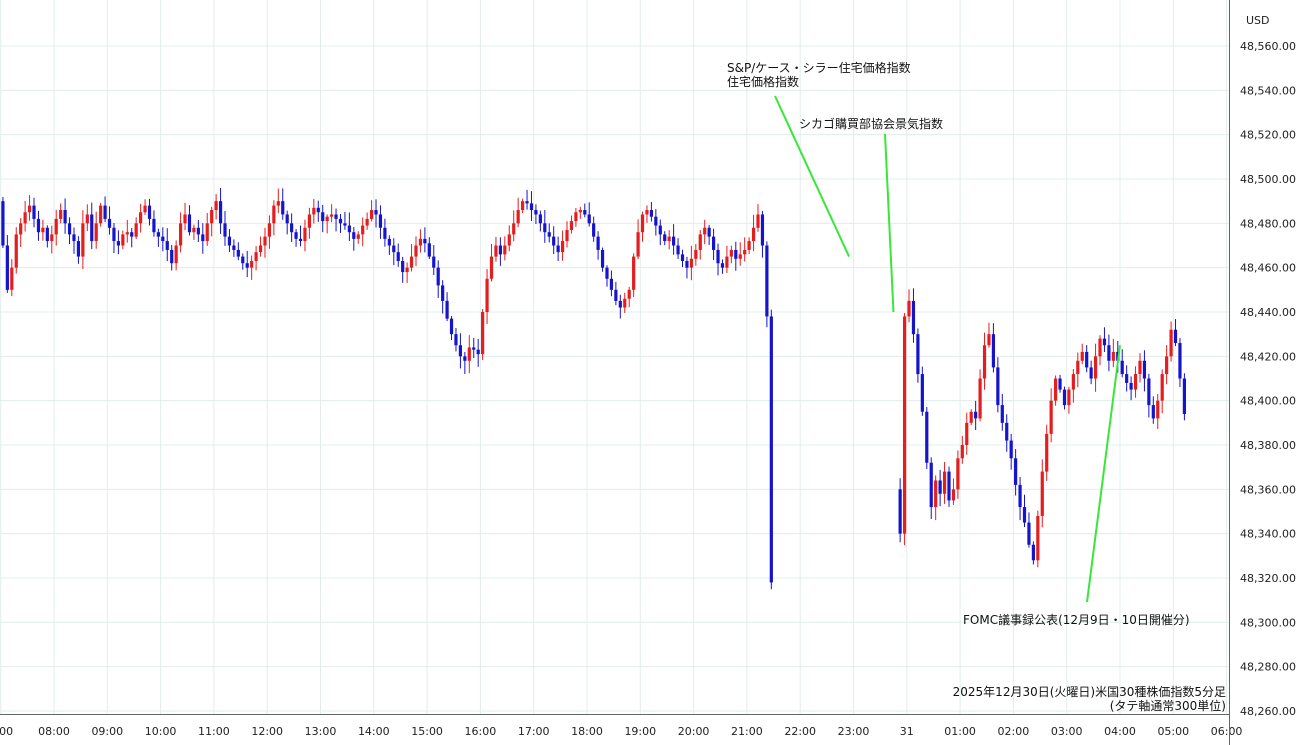 The image size is (1300, 745). Describe the element at coordinates (1268, 46) in the screenshot. I see `y-tick-label: 48,560.00` at that location.